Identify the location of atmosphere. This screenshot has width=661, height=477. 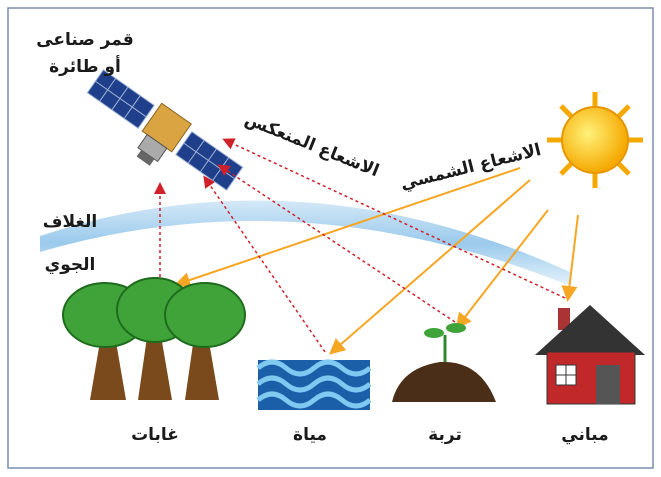
(305, 243).